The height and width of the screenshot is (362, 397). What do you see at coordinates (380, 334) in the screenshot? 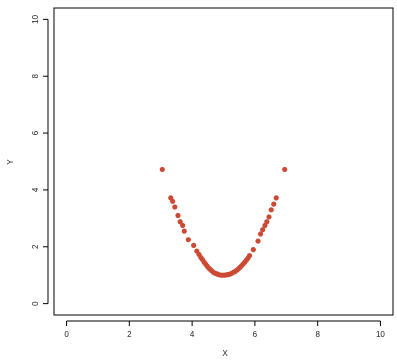
I see `x-tick-label: 10` at bounding box center [380, 334].